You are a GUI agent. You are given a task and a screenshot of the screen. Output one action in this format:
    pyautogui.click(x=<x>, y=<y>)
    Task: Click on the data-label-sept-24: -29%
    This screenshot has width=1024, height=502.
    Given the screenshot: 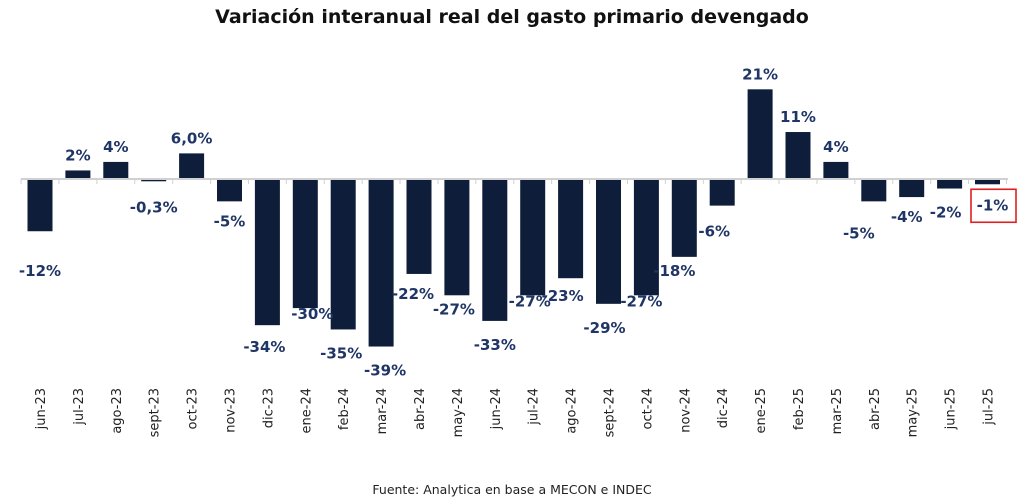 What is the action you would take?
    pyautogui.click(x=604, y=328)
    